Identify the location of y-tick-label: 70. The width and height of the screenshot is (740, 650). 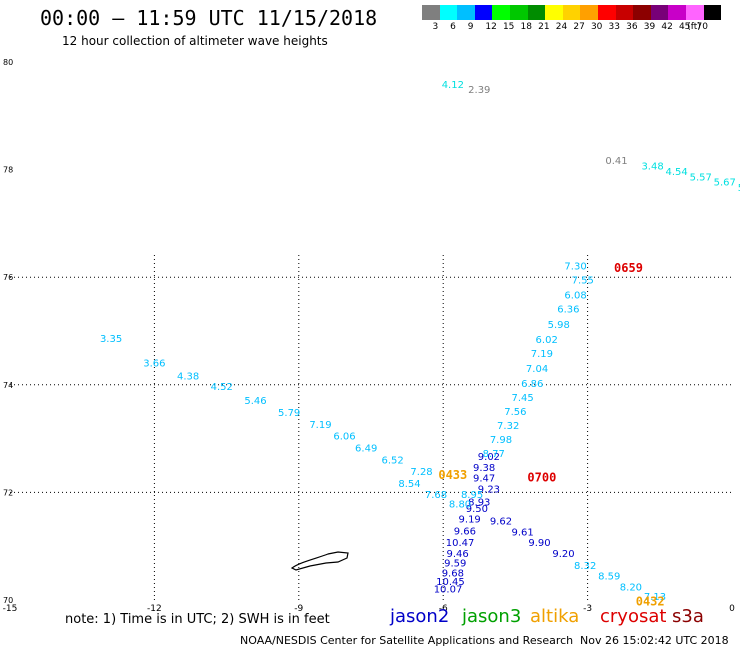
(8, 600).